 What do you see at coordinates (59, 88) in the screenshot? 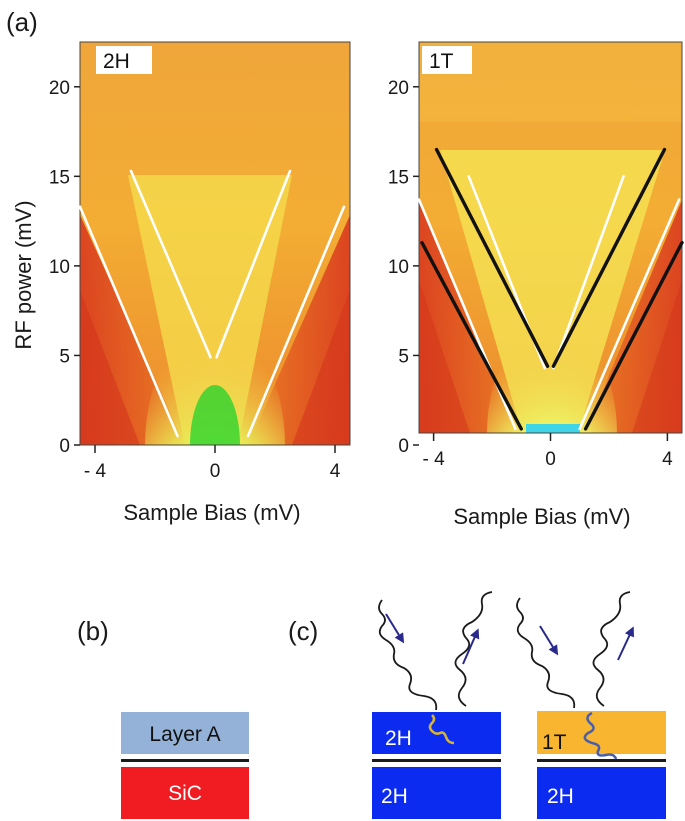
I see `y-tick-label-2h-20: 20` at bounding box center [59, 88].